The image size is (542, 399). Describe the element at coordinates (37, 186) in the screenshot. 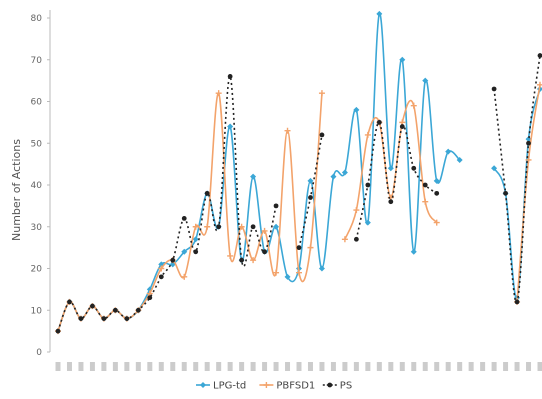

I see `y-tick-label: 40` at that location.